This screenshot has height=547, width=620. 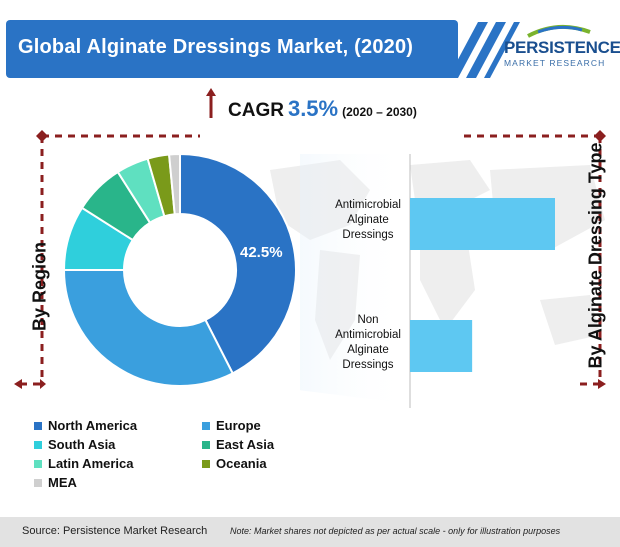 I want to click on legend-label: Europe, so click(x=238, y=425).